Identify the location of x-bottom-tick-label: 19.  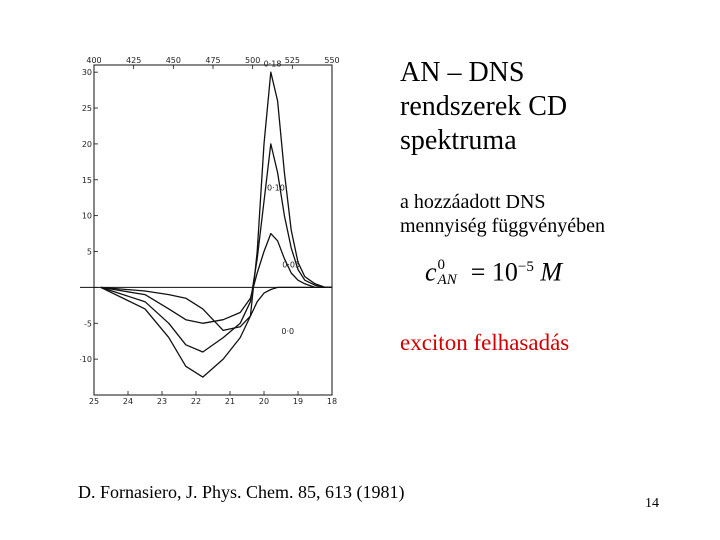
(298, 401).